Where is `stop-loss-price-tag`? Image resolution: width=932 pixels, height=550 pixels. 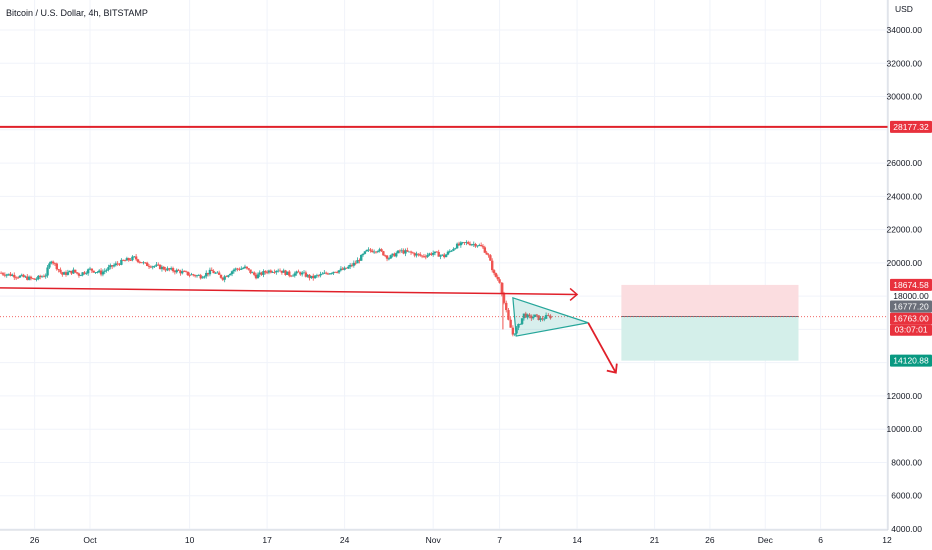 stop-loss-price-tag is located at coordinates (911, 284).